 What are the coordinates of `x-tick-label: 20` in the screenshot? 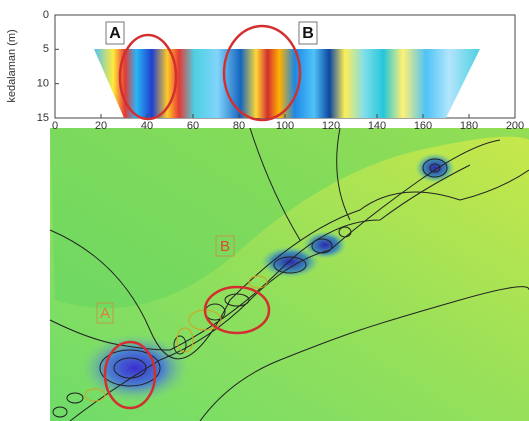 It's located at (101, 126).